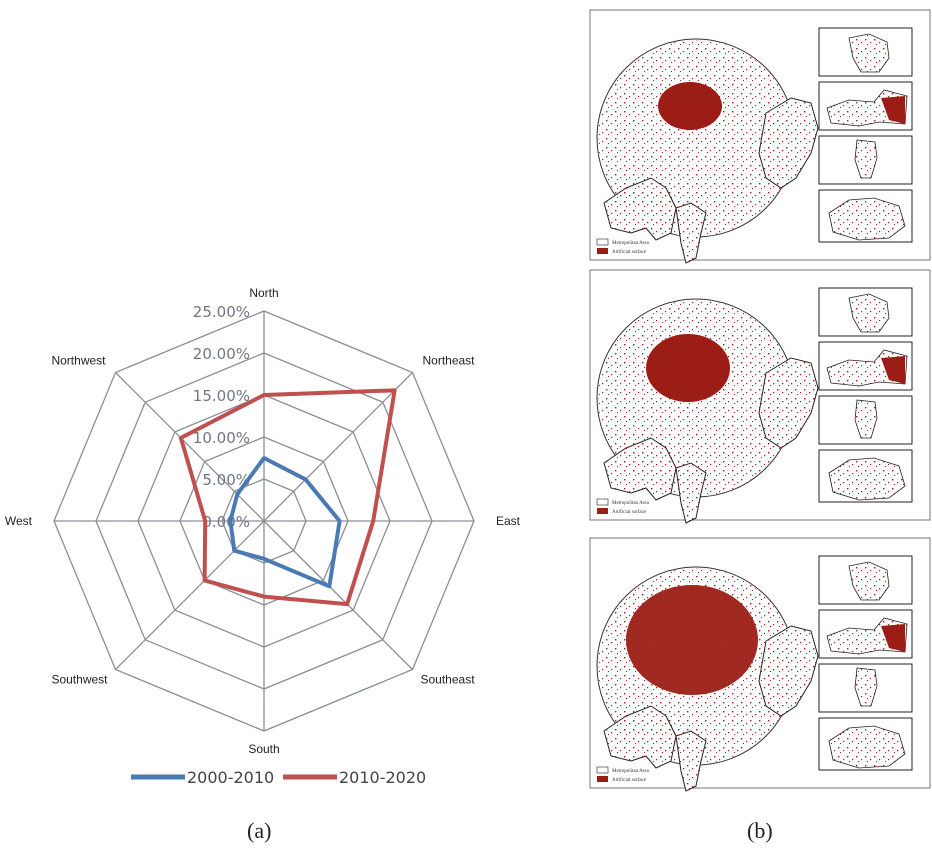 This screenshot has width=932, height=854. Describe the element at coordinates (629, 780) in the screenshot. I see `map3-legend-artificial: Artificial surface` at that location.